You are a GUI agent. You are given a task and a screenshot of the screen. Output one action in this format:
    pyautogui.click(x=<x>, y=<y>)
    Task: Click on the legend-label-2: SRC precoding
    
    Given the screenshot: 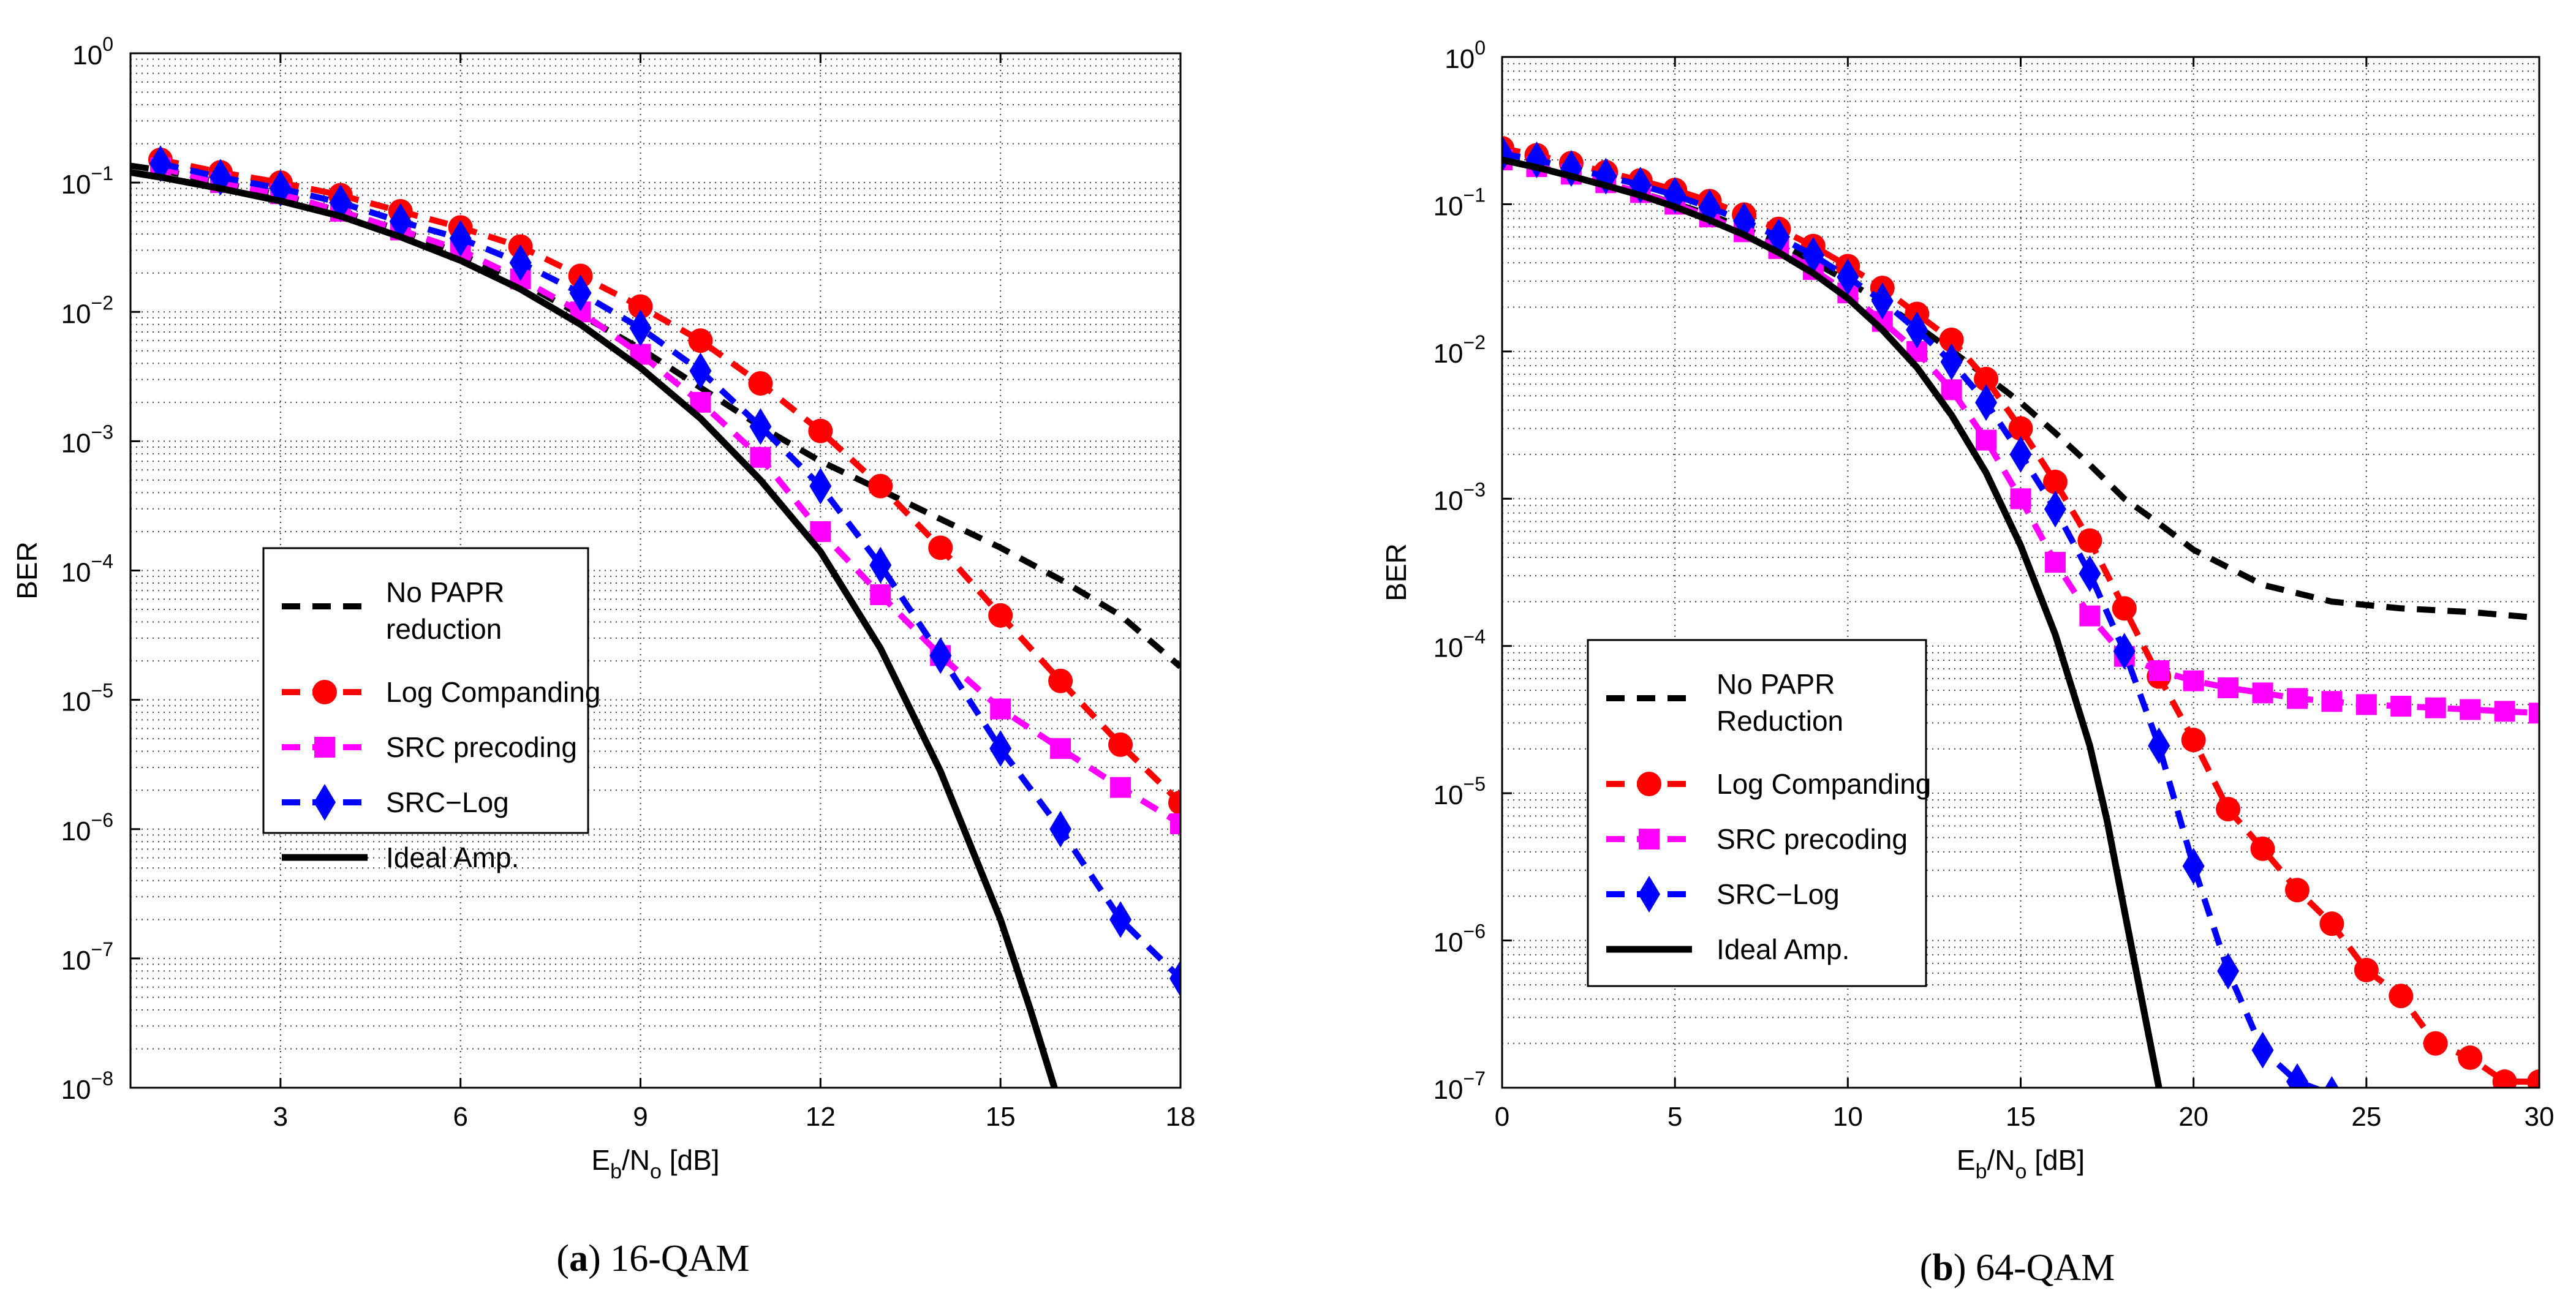 What is the action you would take?
    pyautogui.click(x=481, y=747)
    